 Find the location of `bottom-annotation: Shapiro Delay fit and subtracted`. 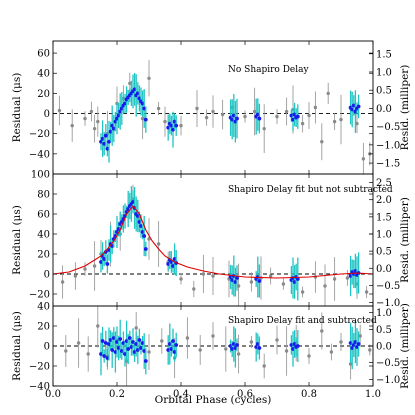

bottom-annotation: Shapiro Delay fit and subtracted is located at coordinates (302, 321).